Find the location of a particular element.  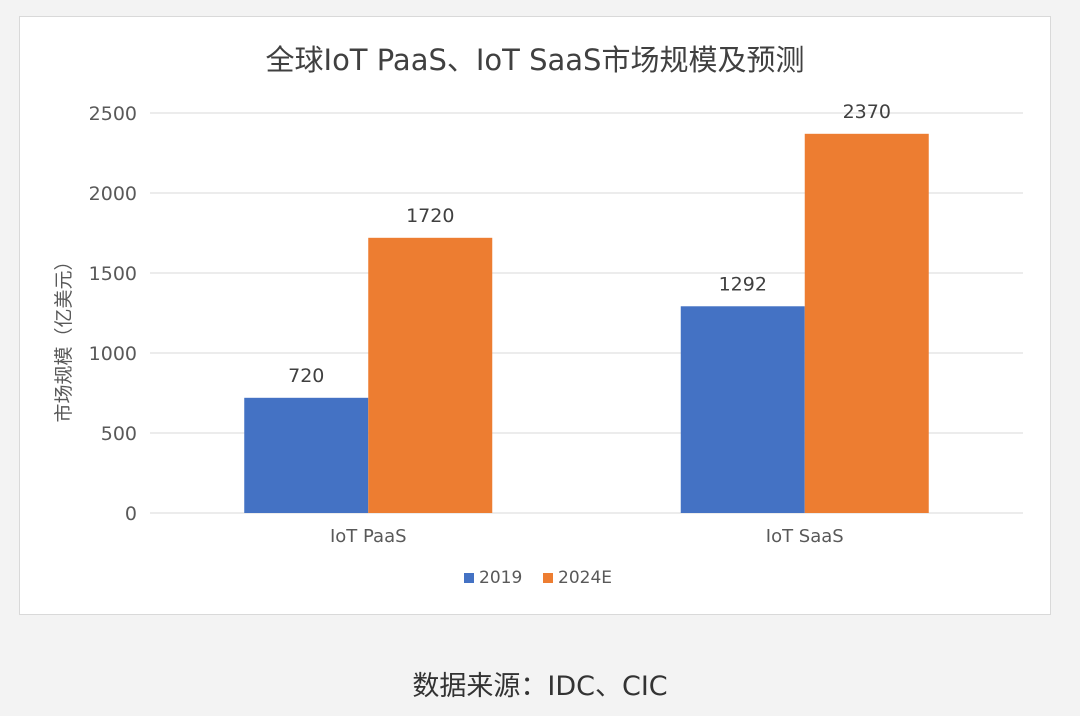

y-axis-label: 市场规模（亿美元） is located at coordinates (64, 336).